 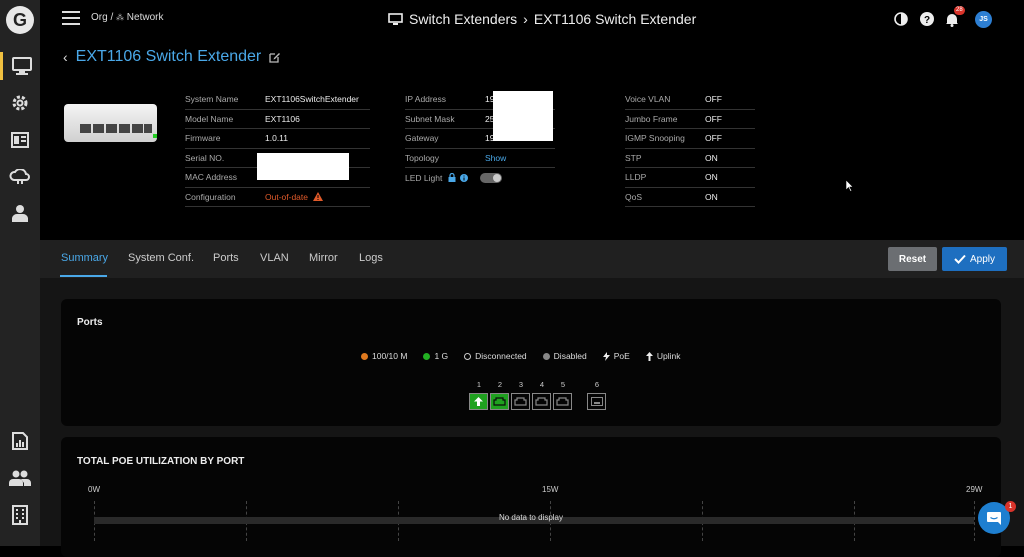 What do you see at coordinates (570, 356) in the screenshot?
I see `legend-label: Disabled` at bounding box center [570, 356].